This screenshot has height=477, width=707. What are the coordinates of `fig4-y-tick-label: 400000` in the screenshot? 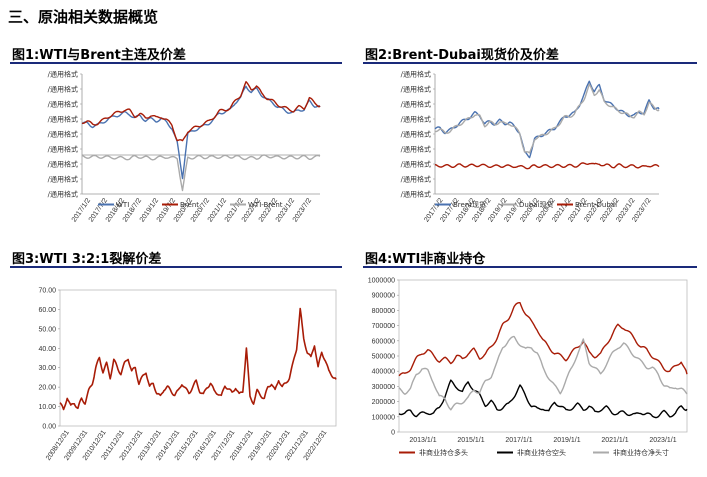 It's located at (383, 372).